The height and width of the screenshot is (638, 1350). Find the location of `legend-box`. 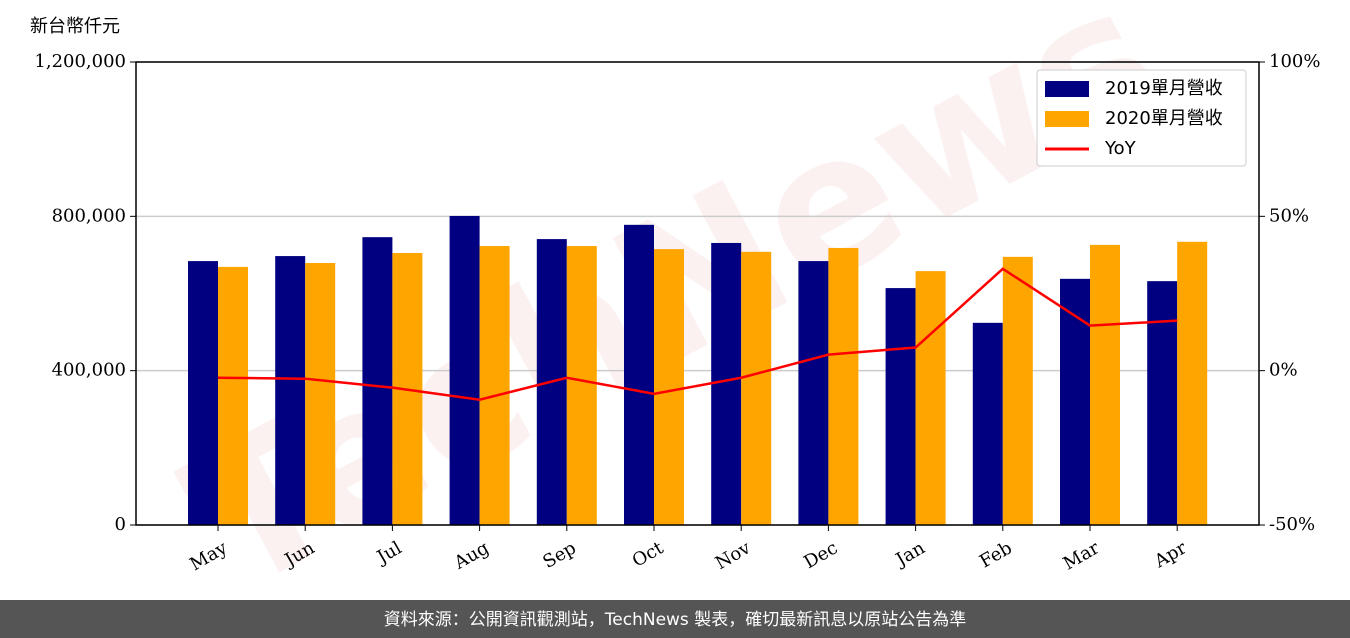

legend-box is located at coordinates (1141, 118).